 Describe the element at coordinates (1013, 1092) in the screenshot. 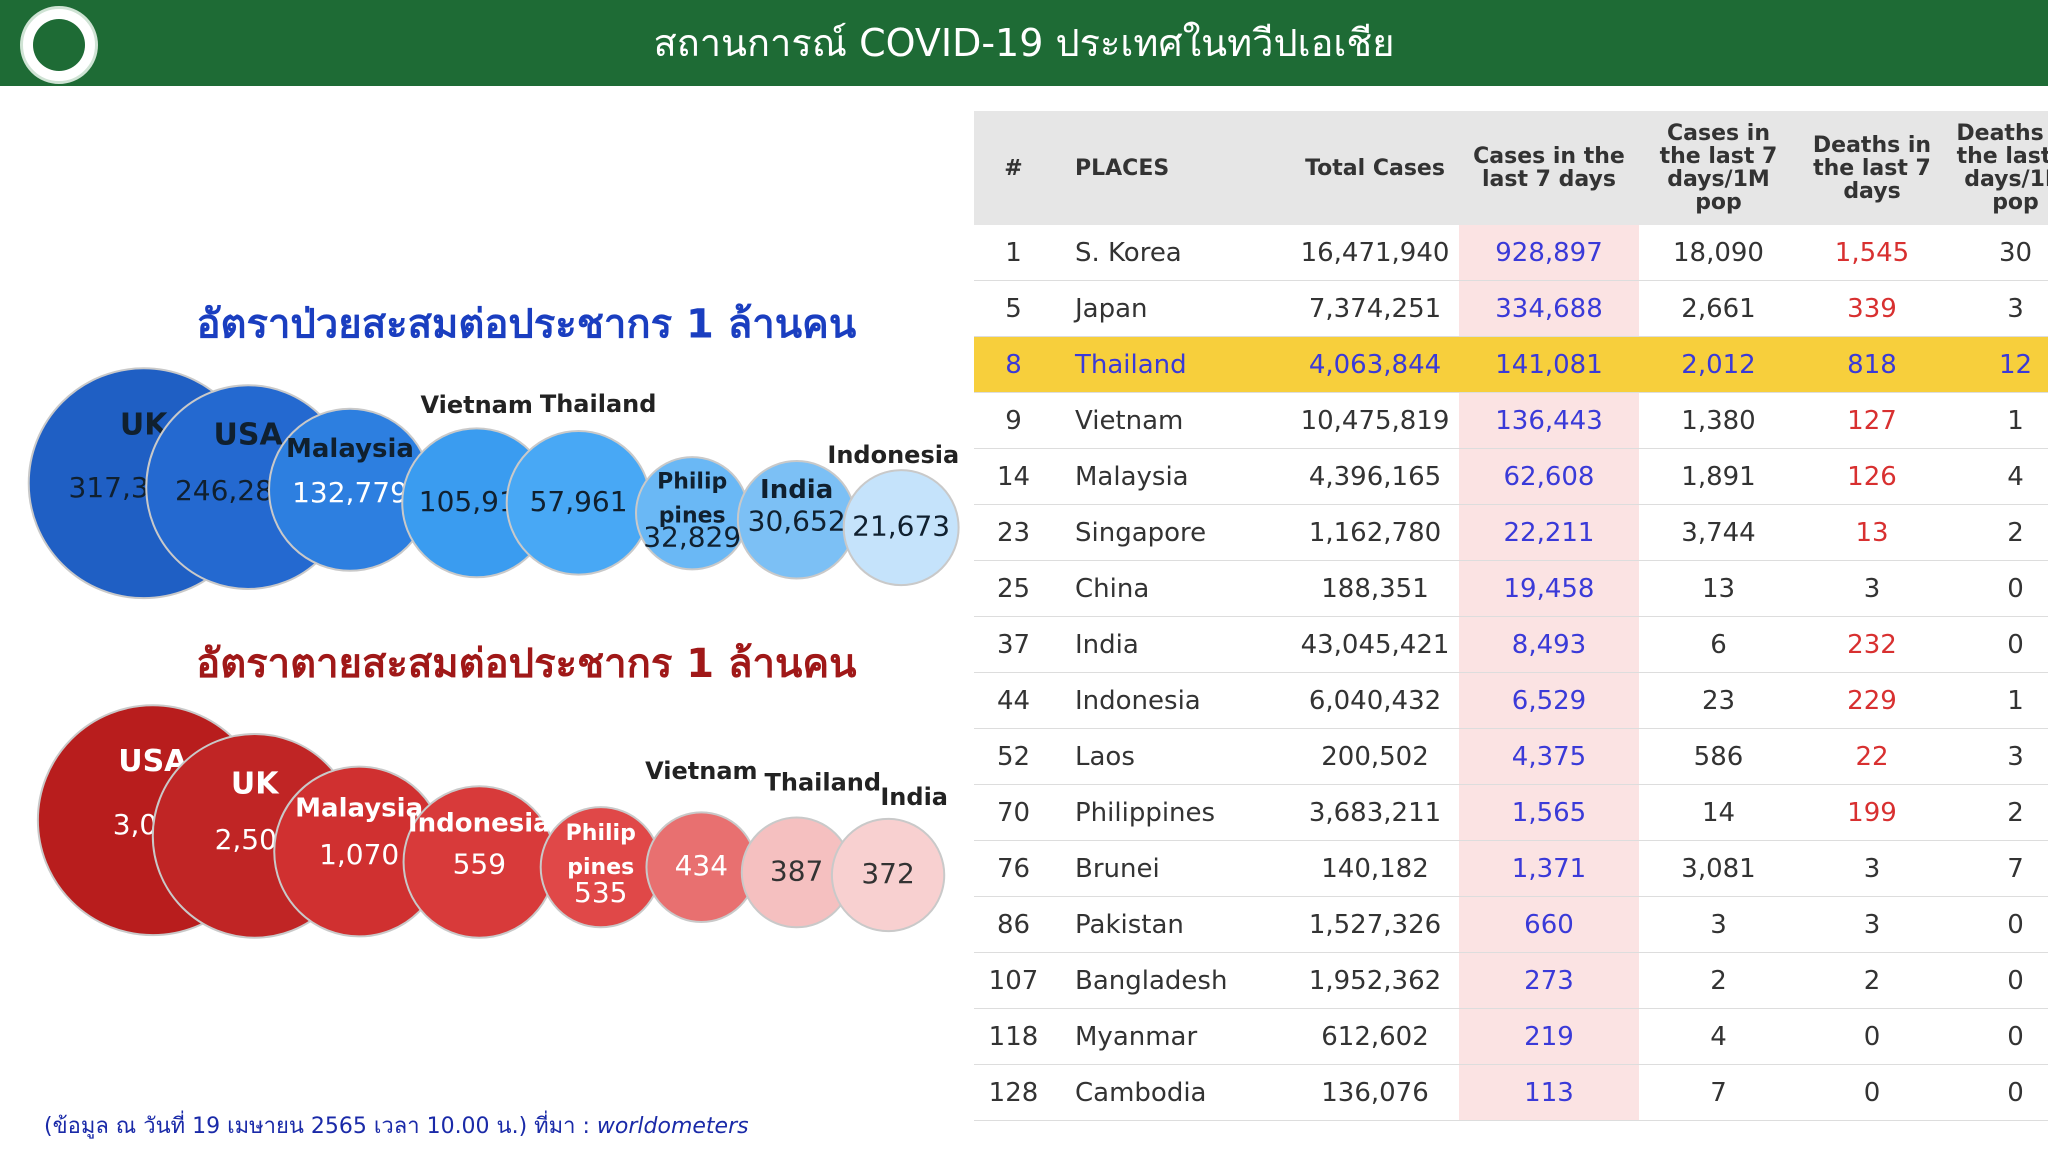

I see `cell: 128` at that location.